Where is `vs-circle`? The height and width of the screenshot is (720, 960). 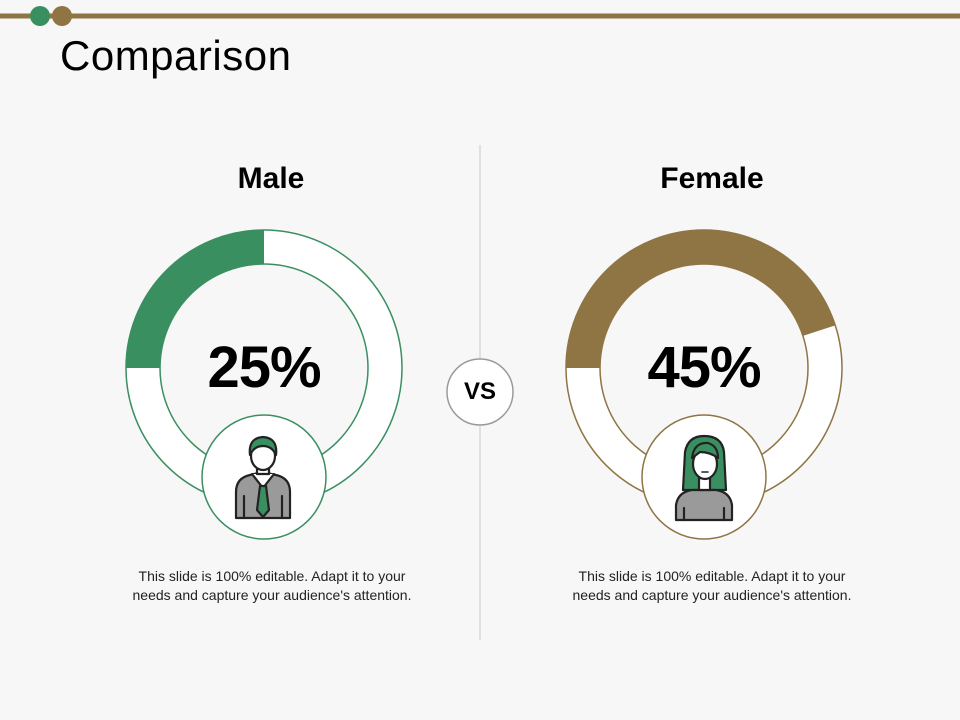
vs-circle is located at coordinates (480, 392).